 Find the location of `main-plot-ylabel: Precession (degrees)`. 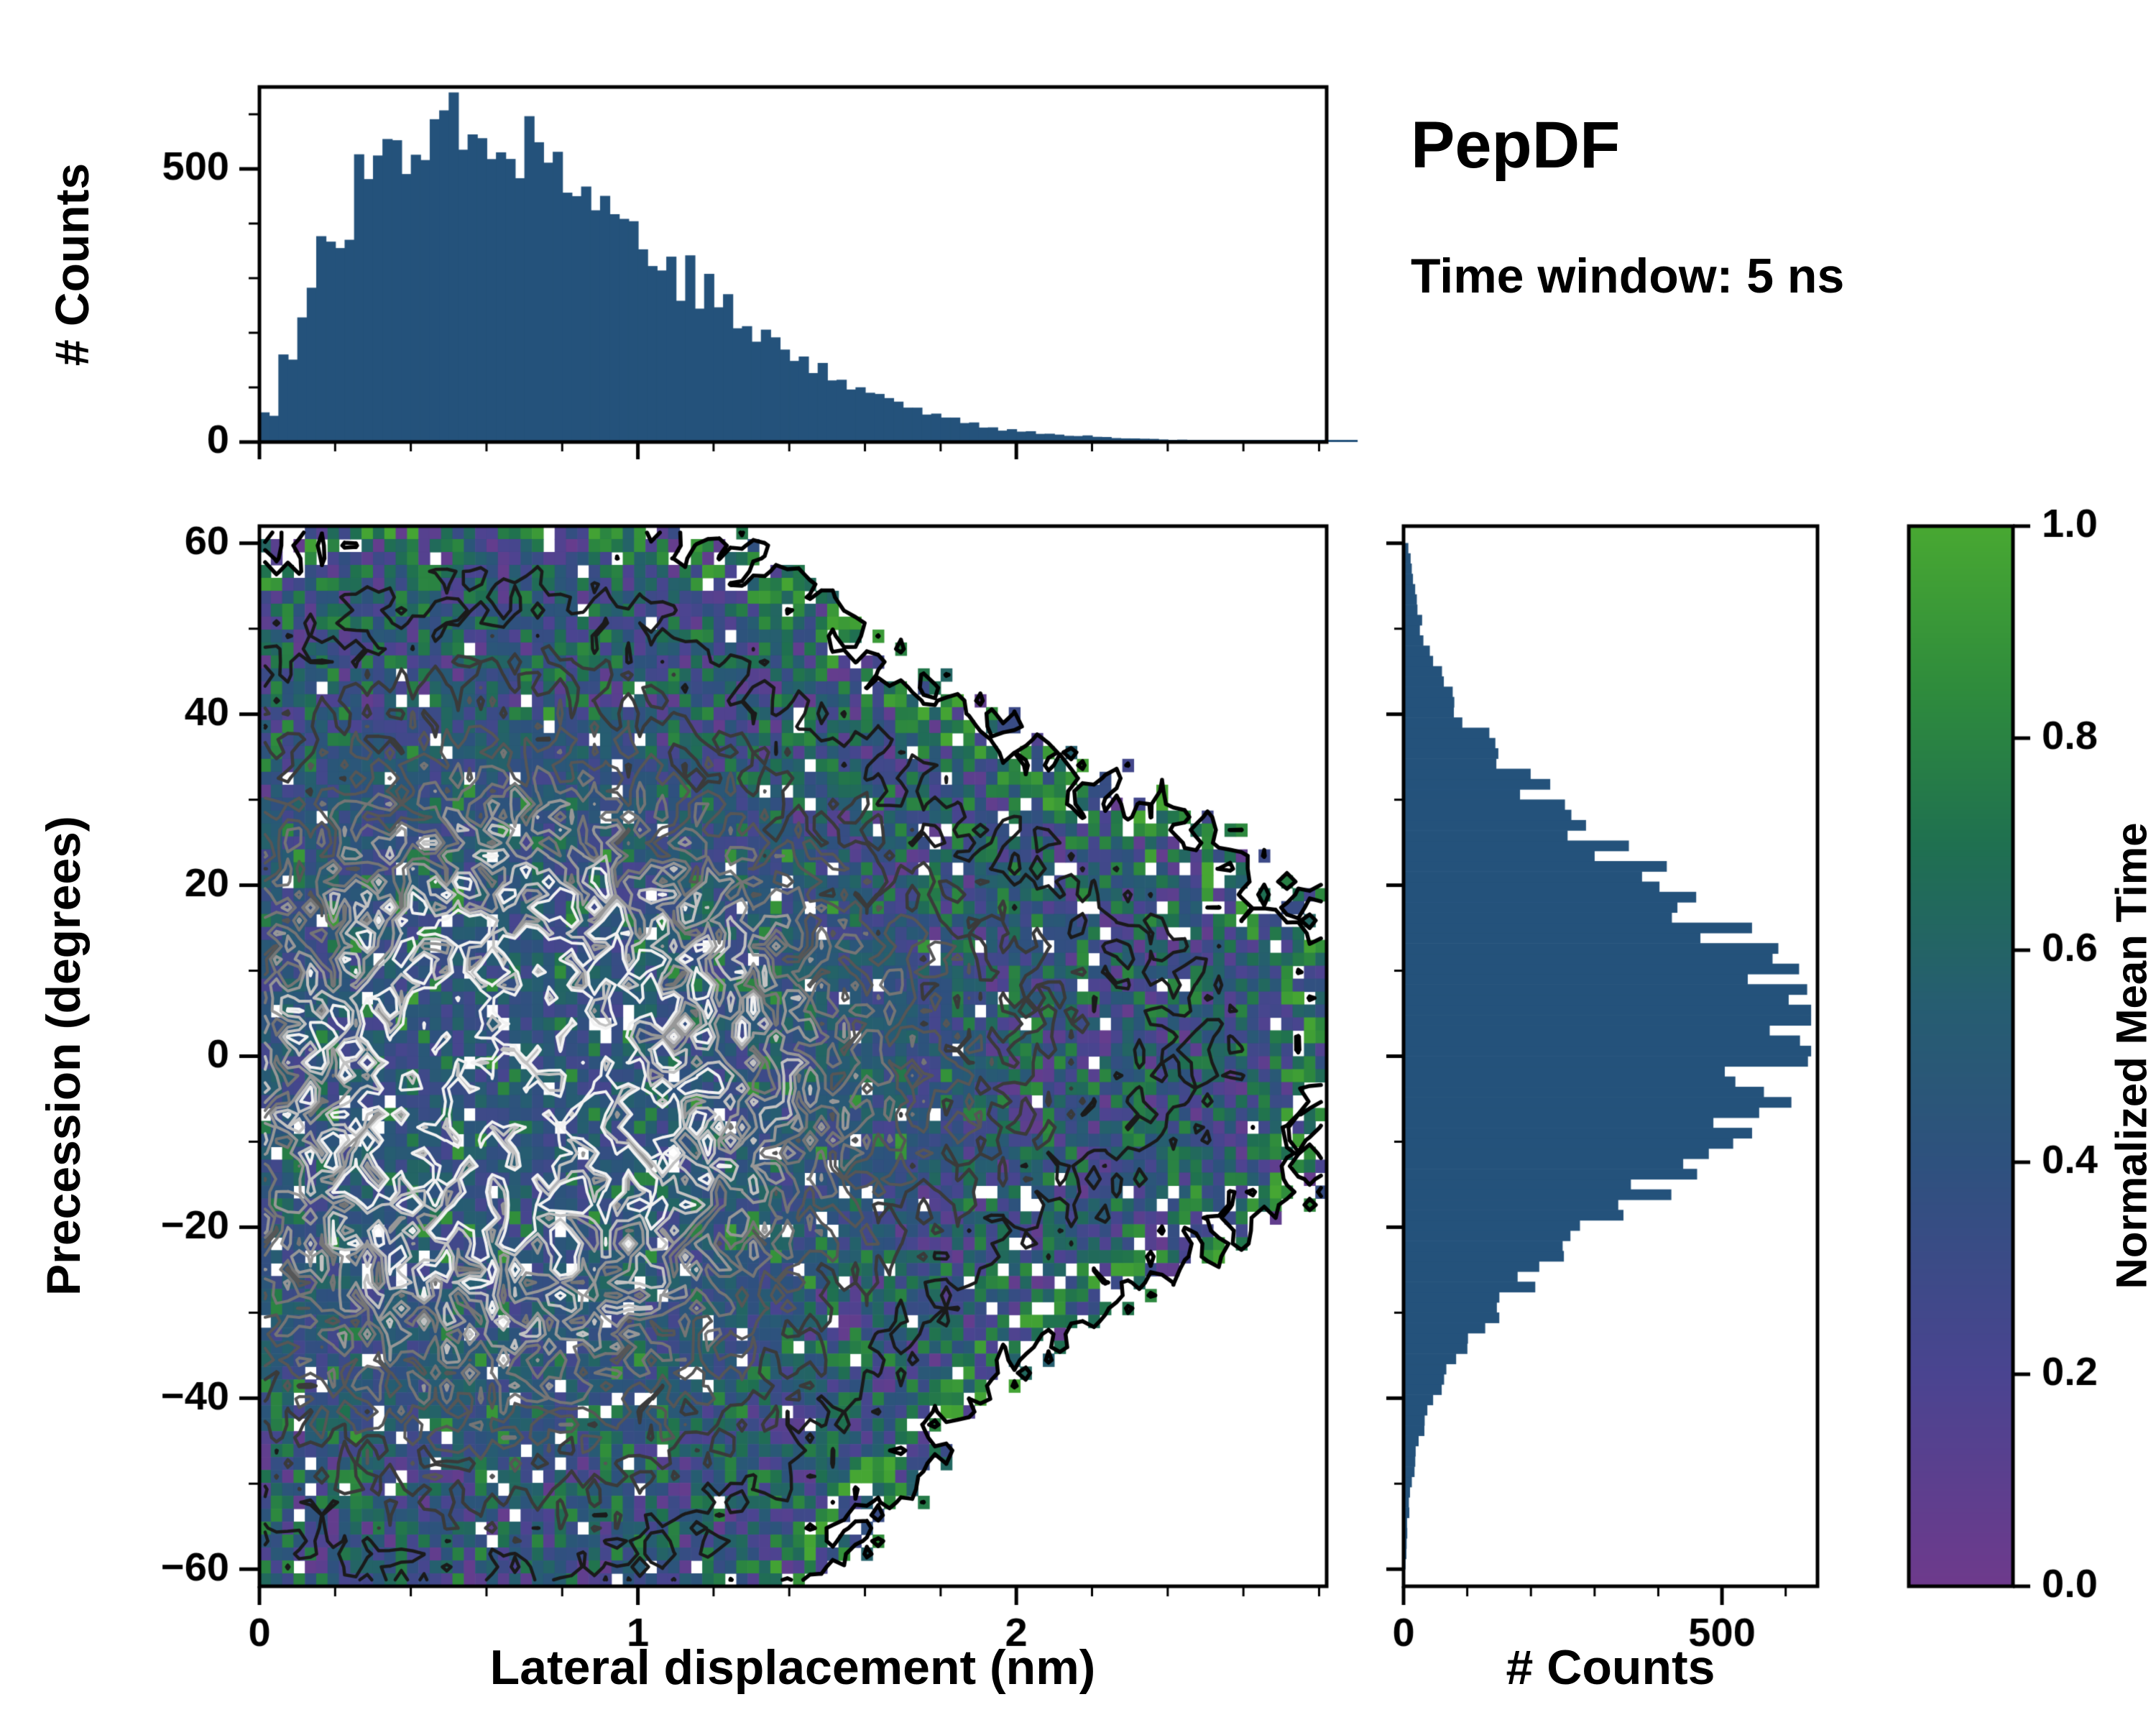

main-plot-ylabel: Precession (degrees) is located at coordinates (64, 1056).